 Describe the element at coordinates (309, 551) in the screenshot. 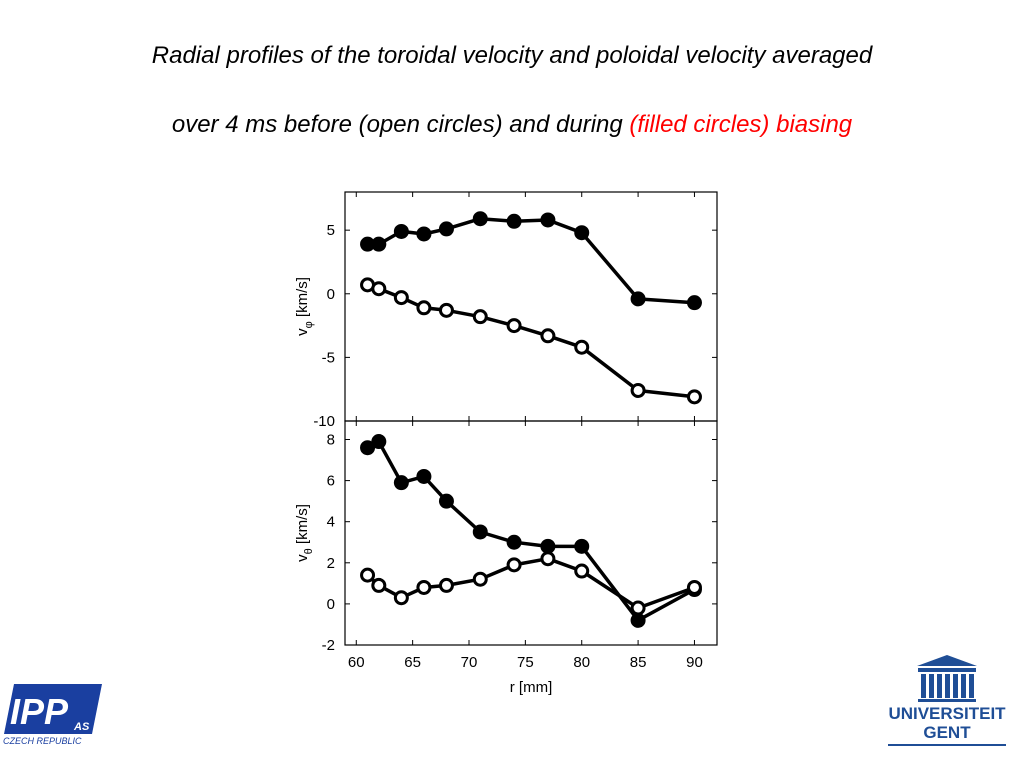

I see `panel2-ylabel-sub: θ` at that location.